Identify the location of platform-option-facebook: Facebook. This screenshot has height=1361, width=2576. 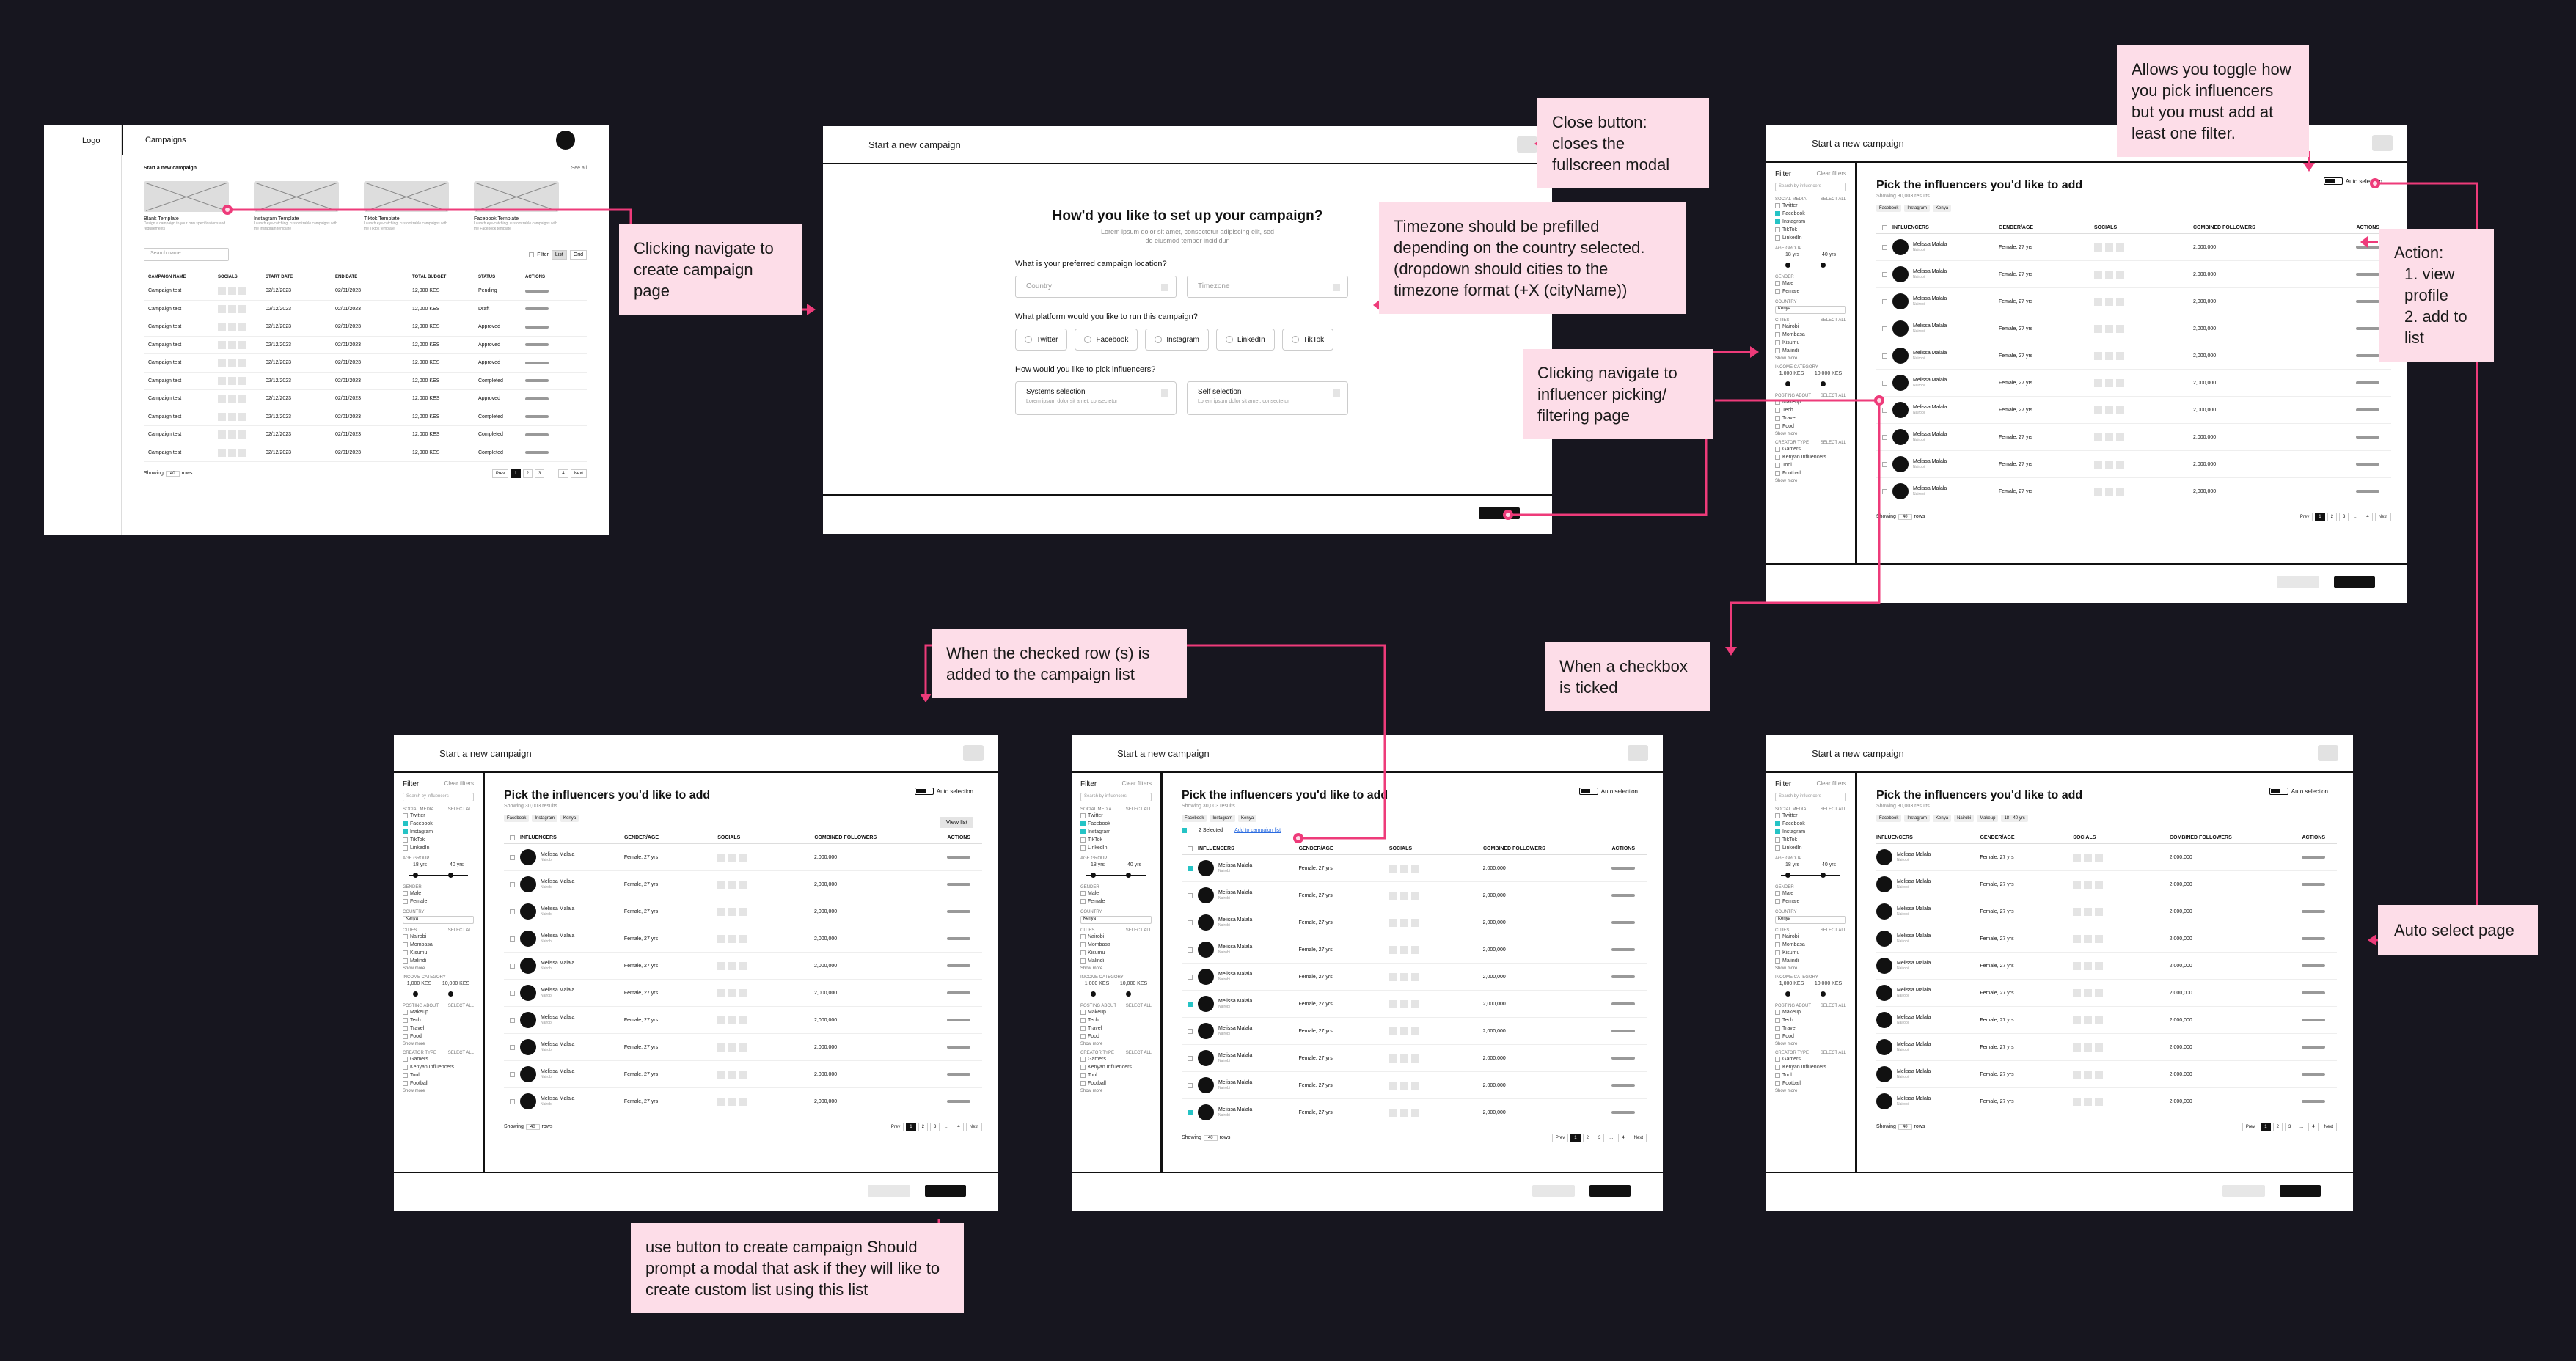
(1106, 340).